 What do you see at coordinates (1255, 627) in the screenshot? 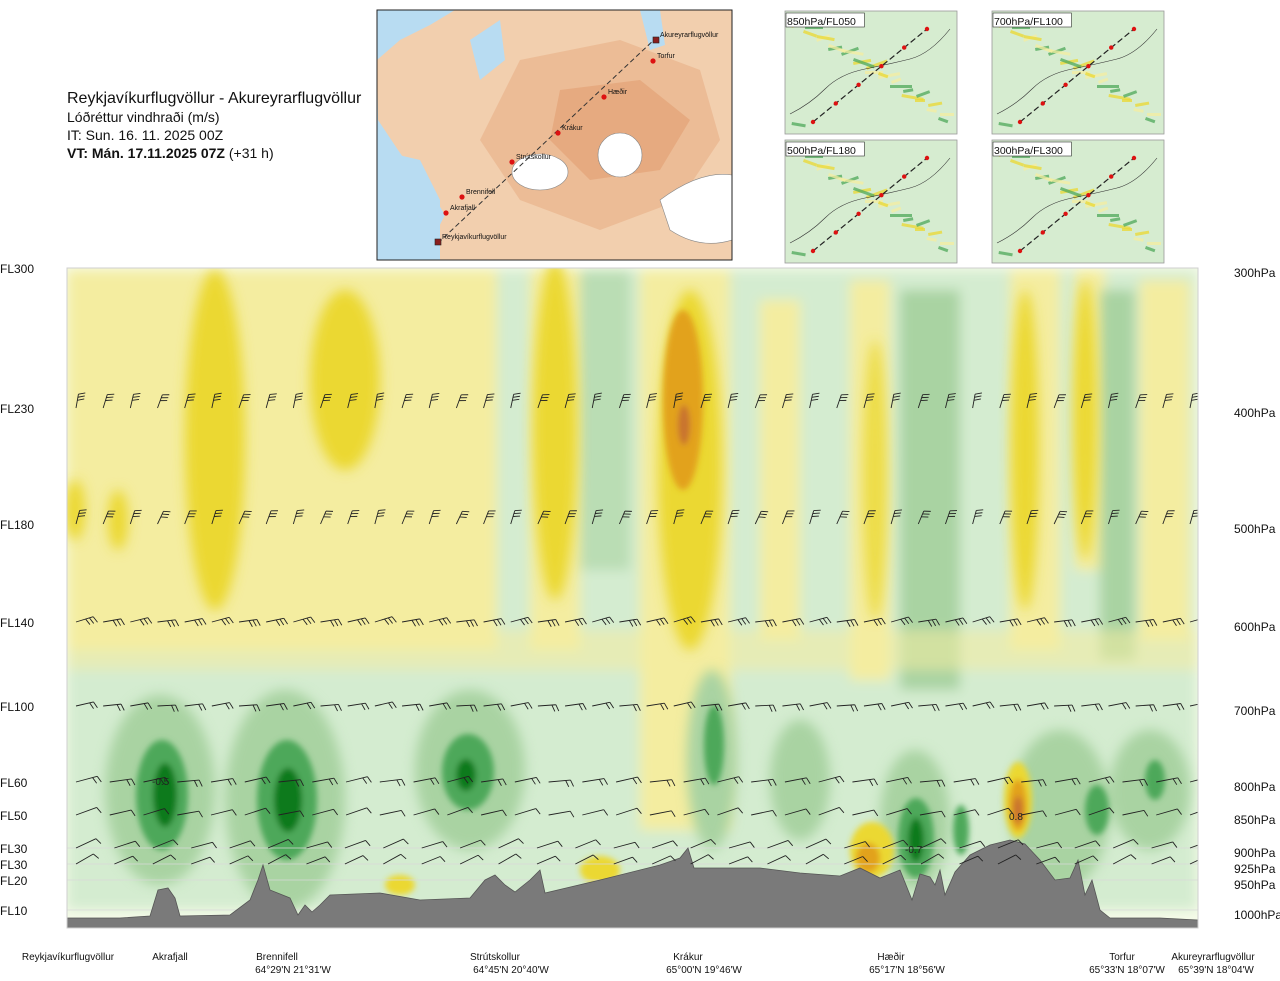
I see `pressure-level-label: 600hPa` at bounding box center [1255, 627].